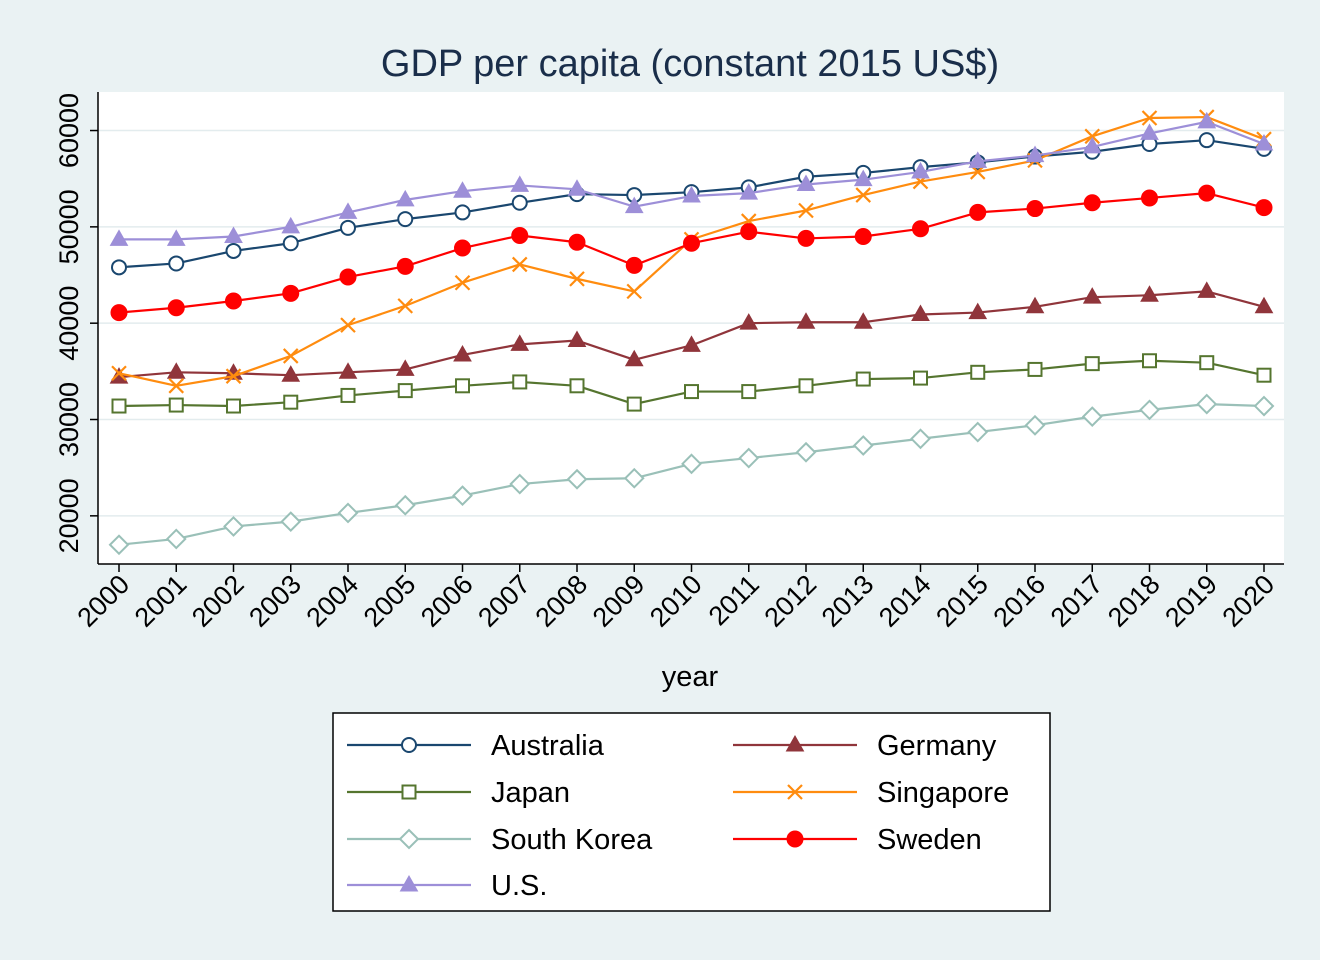 The height and width of the screenshot is (960, 1320). What do you see at coordinates (548, 746) in the screenshot?
I see `legend-label: Australia` at bounding box center [548, 746].